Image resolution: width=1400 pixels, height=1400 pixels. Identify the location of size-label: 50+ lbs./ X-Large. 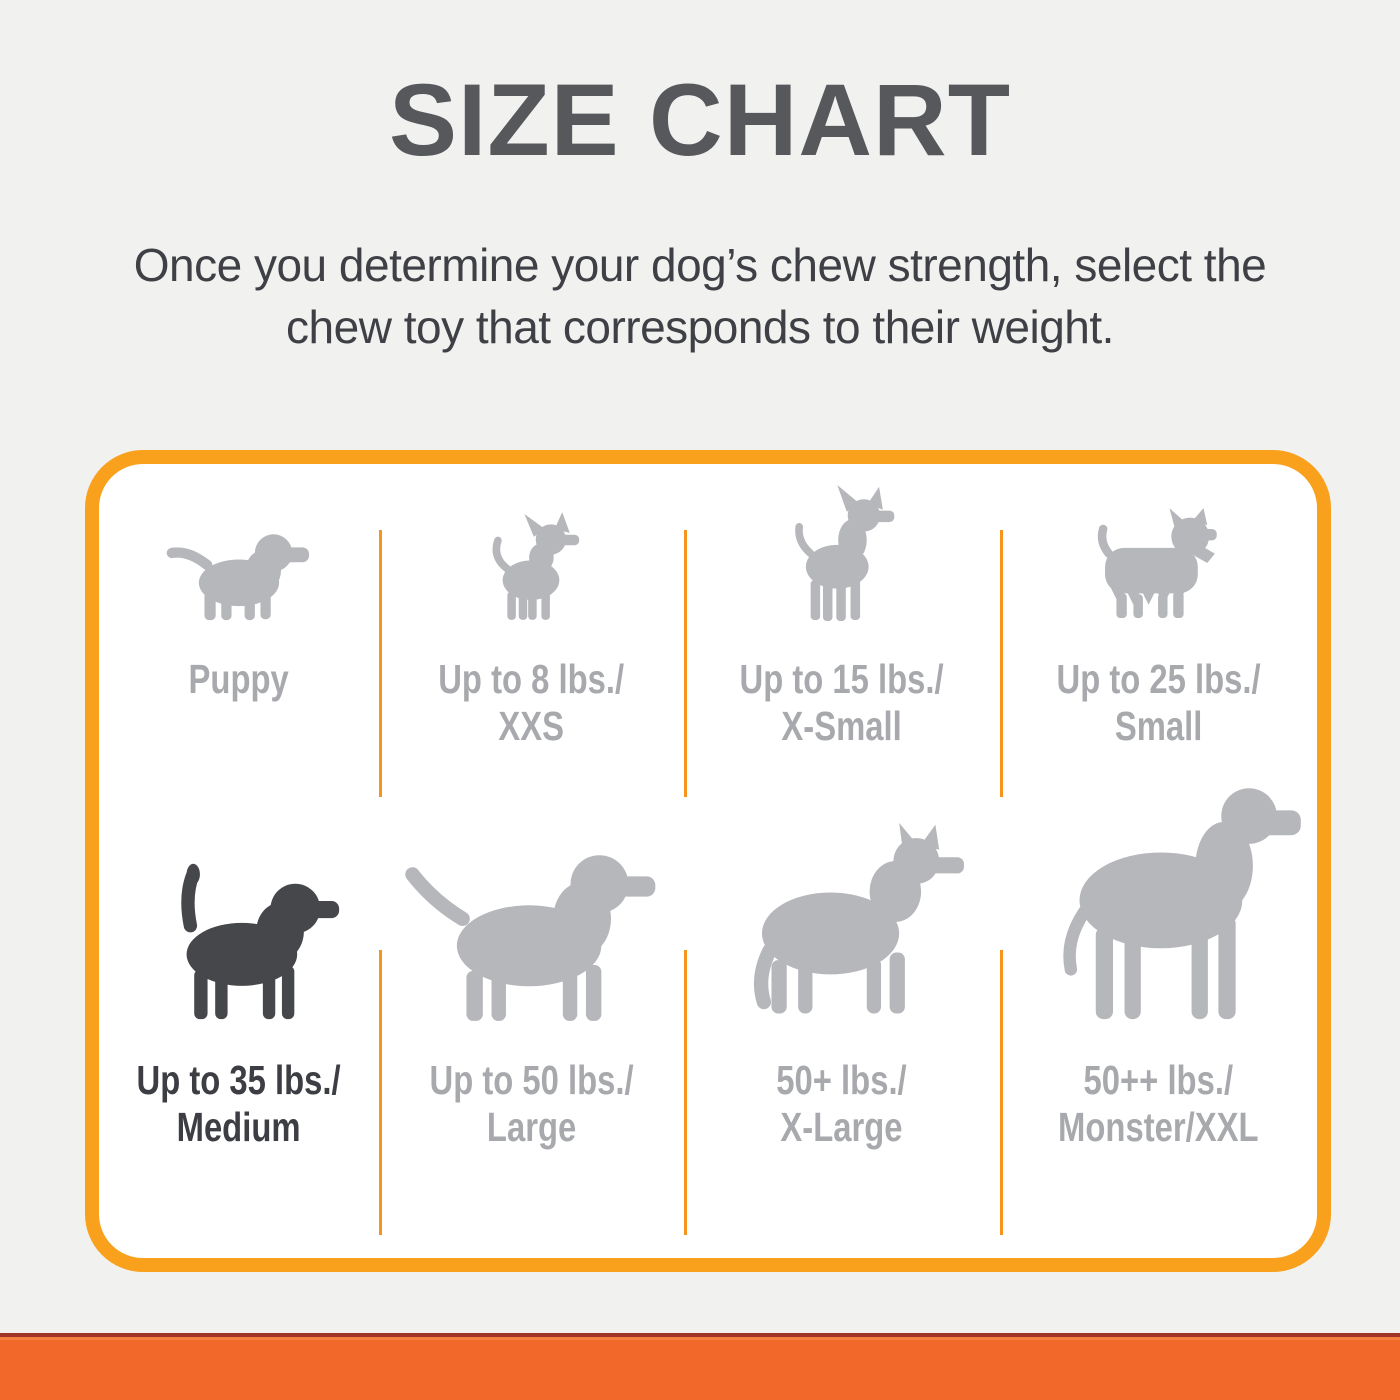
(842, 1103).